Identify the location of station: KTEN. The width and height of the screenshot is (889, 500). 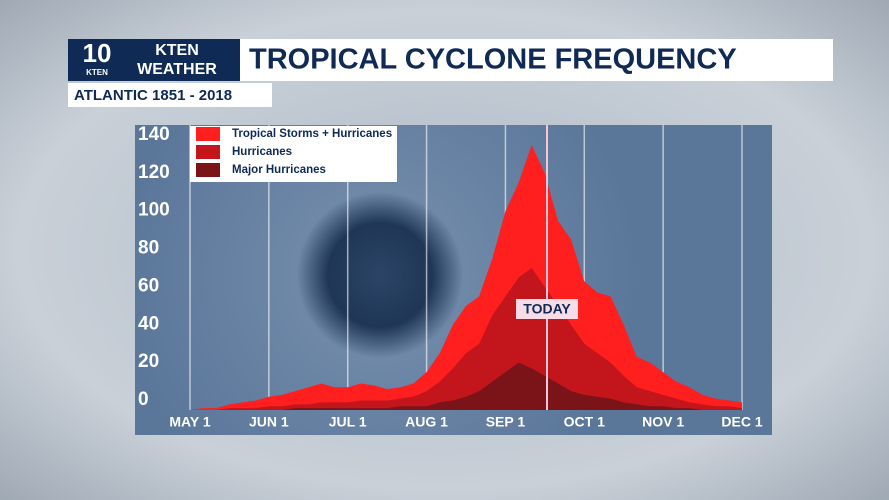
(177, 50).